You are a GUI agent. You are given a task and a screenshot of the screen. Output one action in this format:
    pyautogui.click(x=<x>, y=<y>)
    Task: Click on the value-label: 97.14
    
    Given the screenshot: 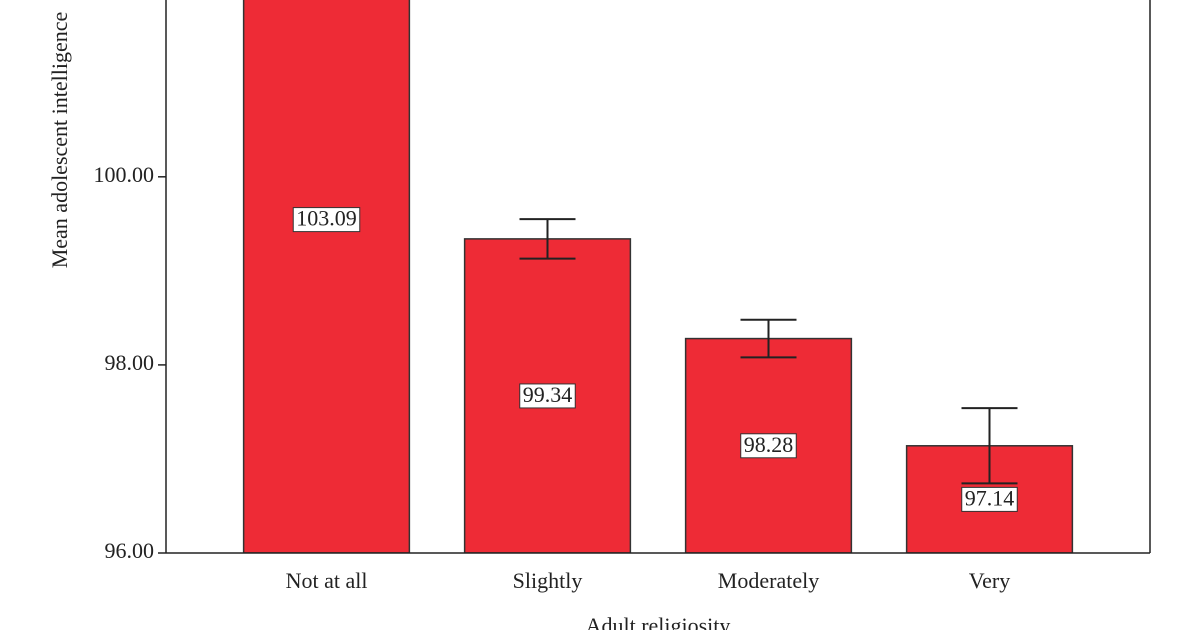 What is the action you would take?
    pyautogui.click(x=990, y=497)
    